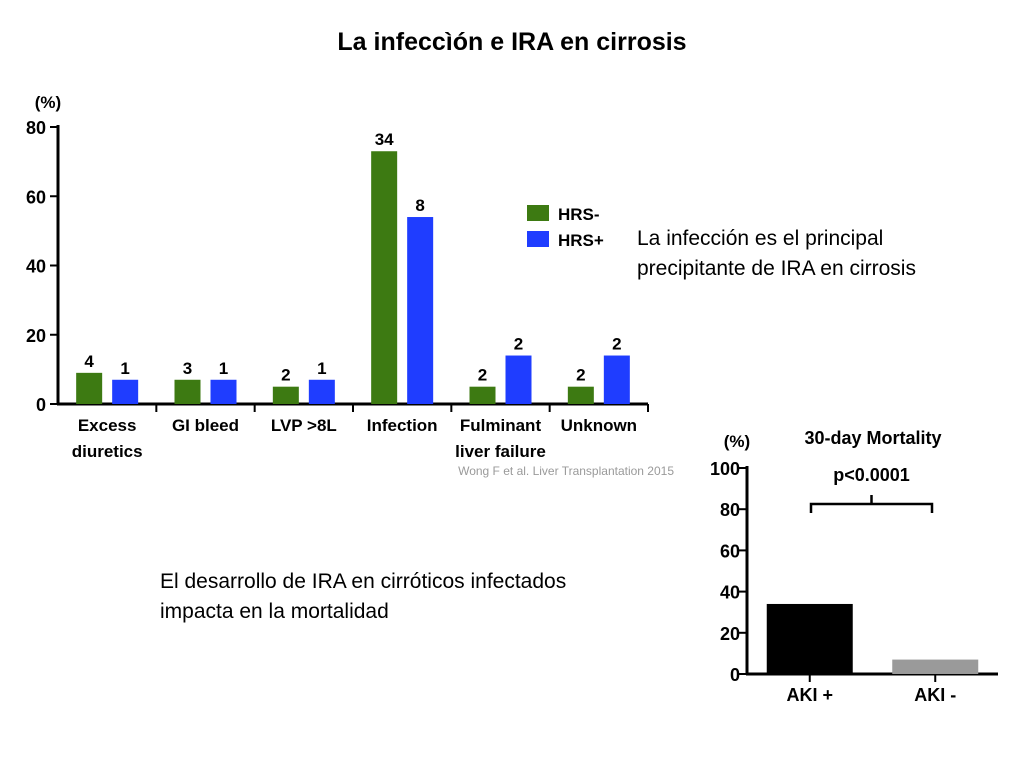 The height and width of the screenshot is (768, 1024). What do you see at coordinates (512, 42) in the screenshot?
I see `slide-title: La infeccìón e IRA en cirrosis` at bounding box center [512, 42].